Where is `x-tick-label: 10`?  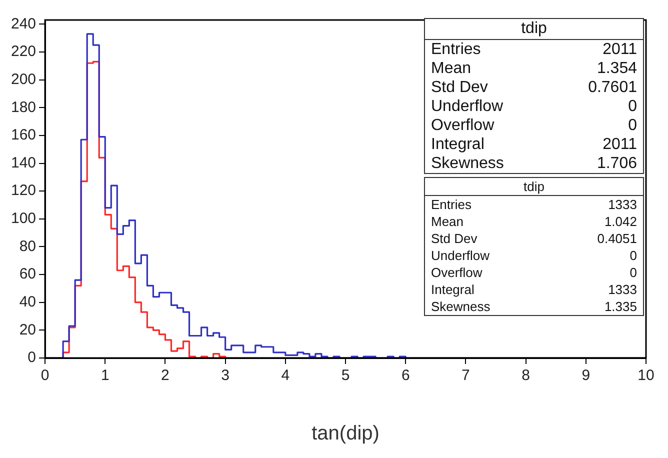 x-tick-label: 10 is located at coordinates (646, 375).